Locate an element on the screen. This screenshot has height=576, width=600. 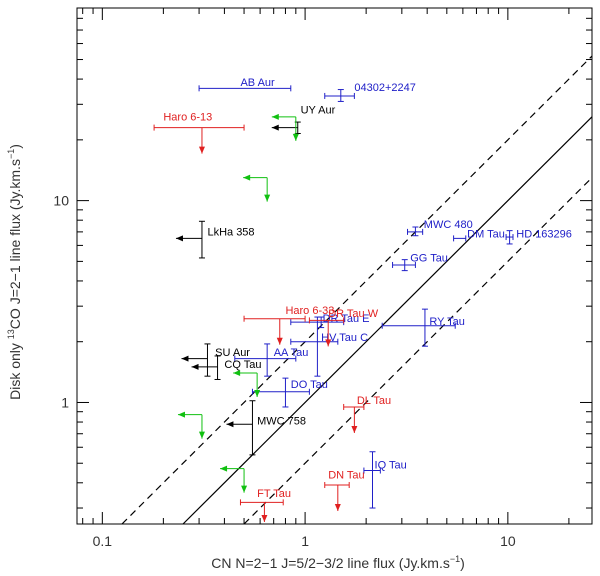
point-label: HD 163296 is located at coordinates (544, 235).